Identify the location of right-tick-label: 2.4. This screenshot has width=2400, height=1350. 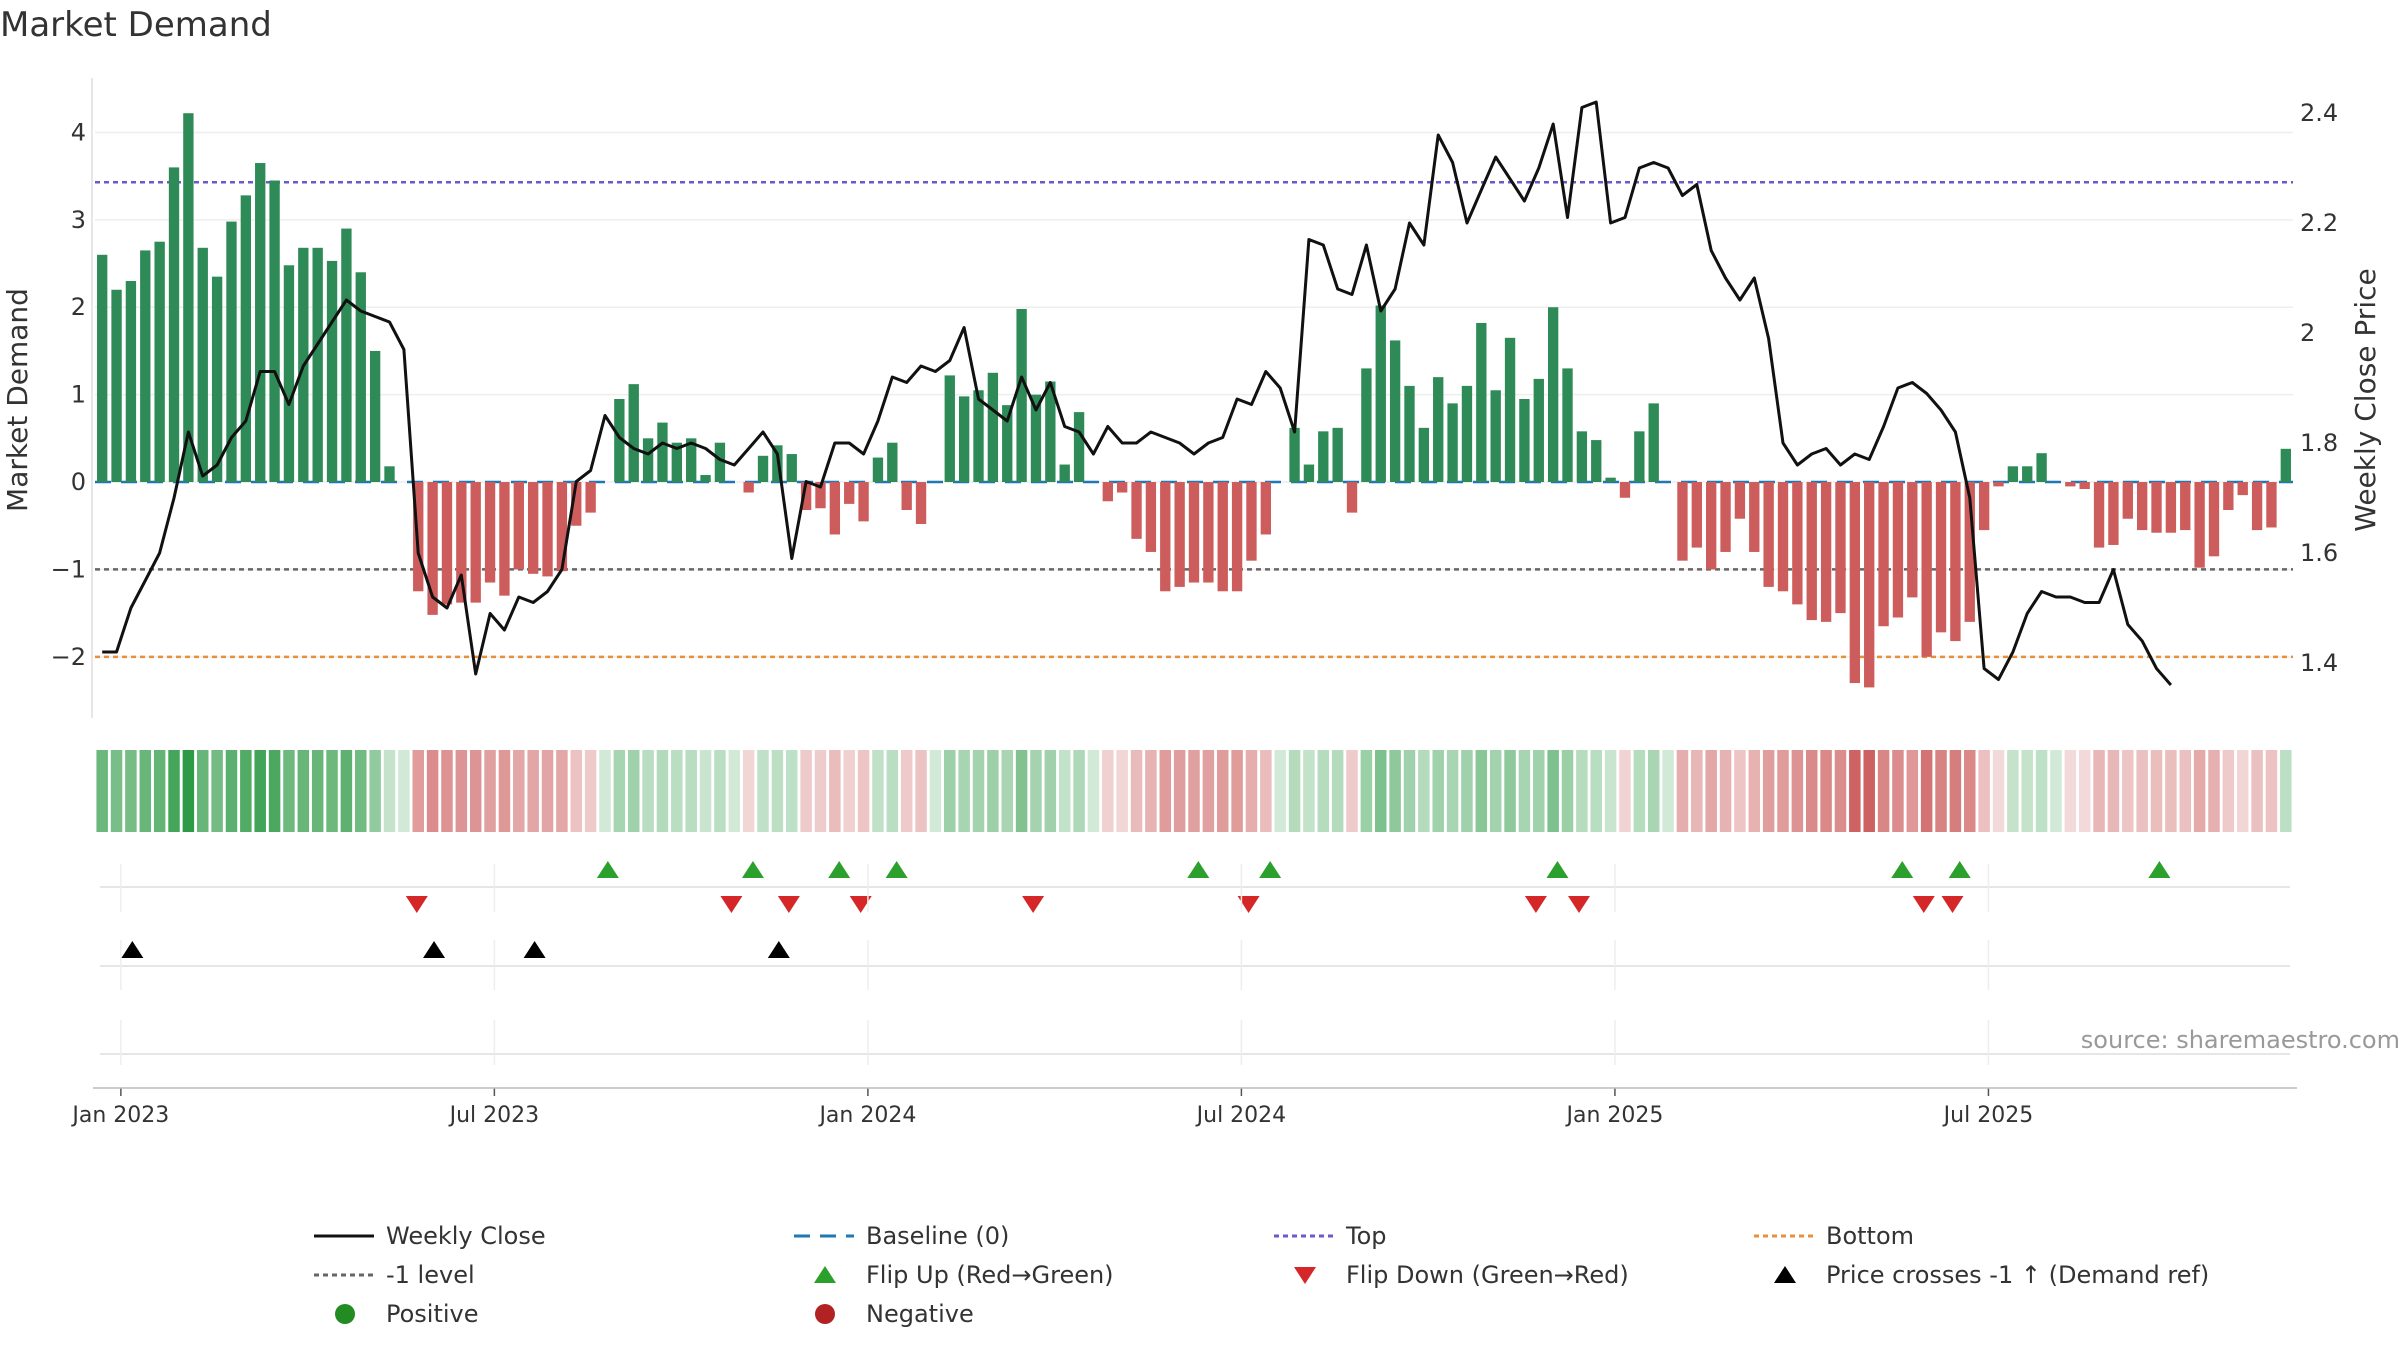
(2319, 113).